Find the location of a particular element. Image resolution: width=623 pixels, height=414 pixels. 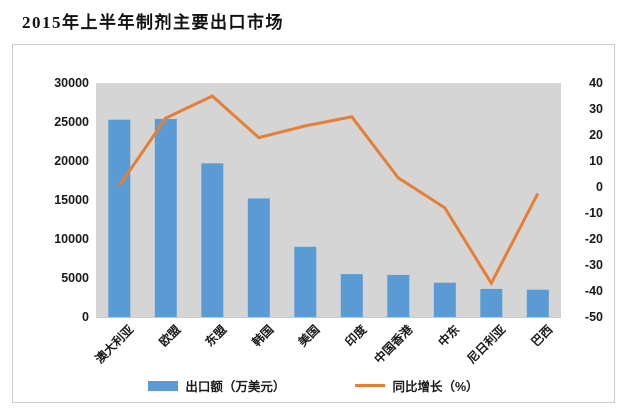

left-axis-tick: 25000 is located at coordinates (71, 122).